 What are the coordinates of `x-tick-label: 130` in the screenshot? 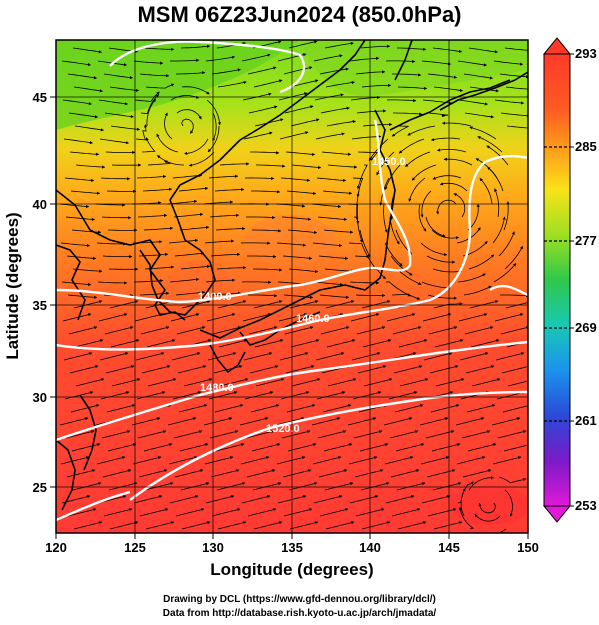 It's located at (213, 547).